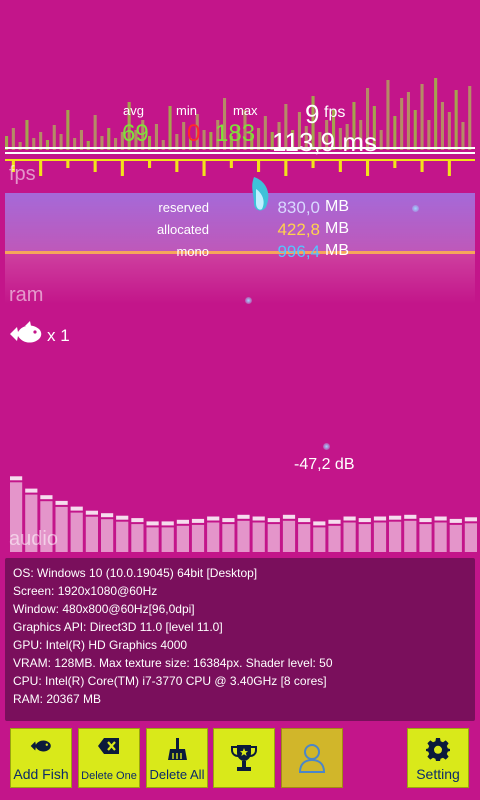 This screenshot has height=800, width=480. What do you see at coordinates (41, 758) in the screenshot?
I see `add-fish-button: Add Fish` at bounding box center [41, 758].